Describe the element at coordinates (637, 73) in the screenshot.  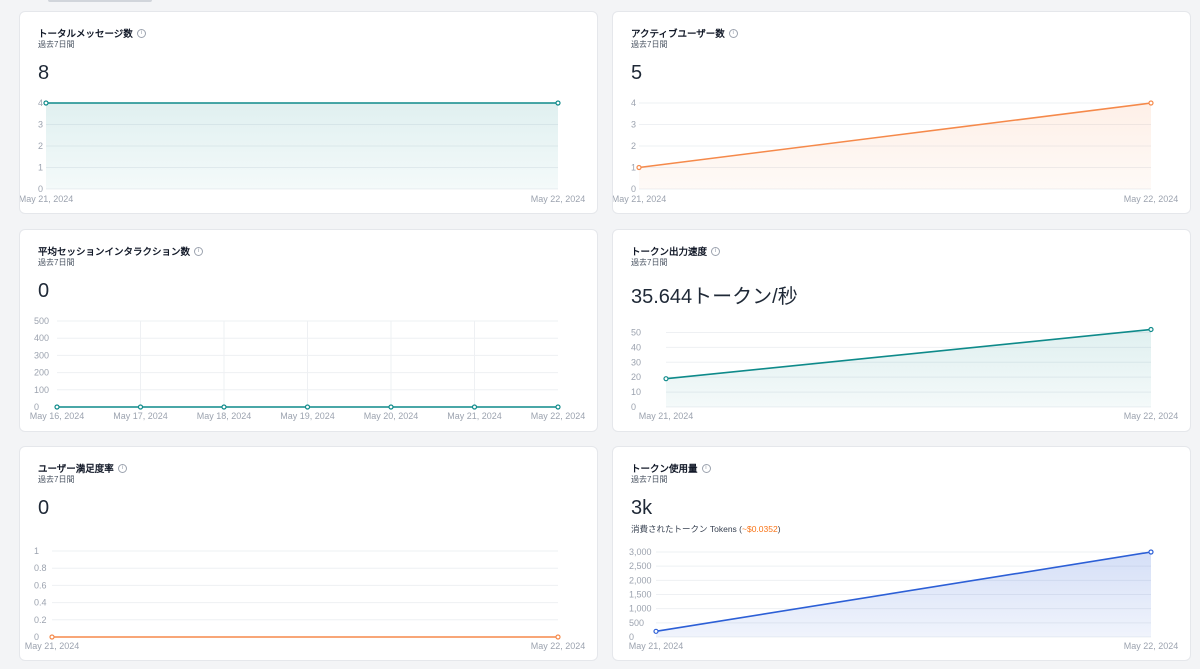
I see `card-value: 5` at that location.